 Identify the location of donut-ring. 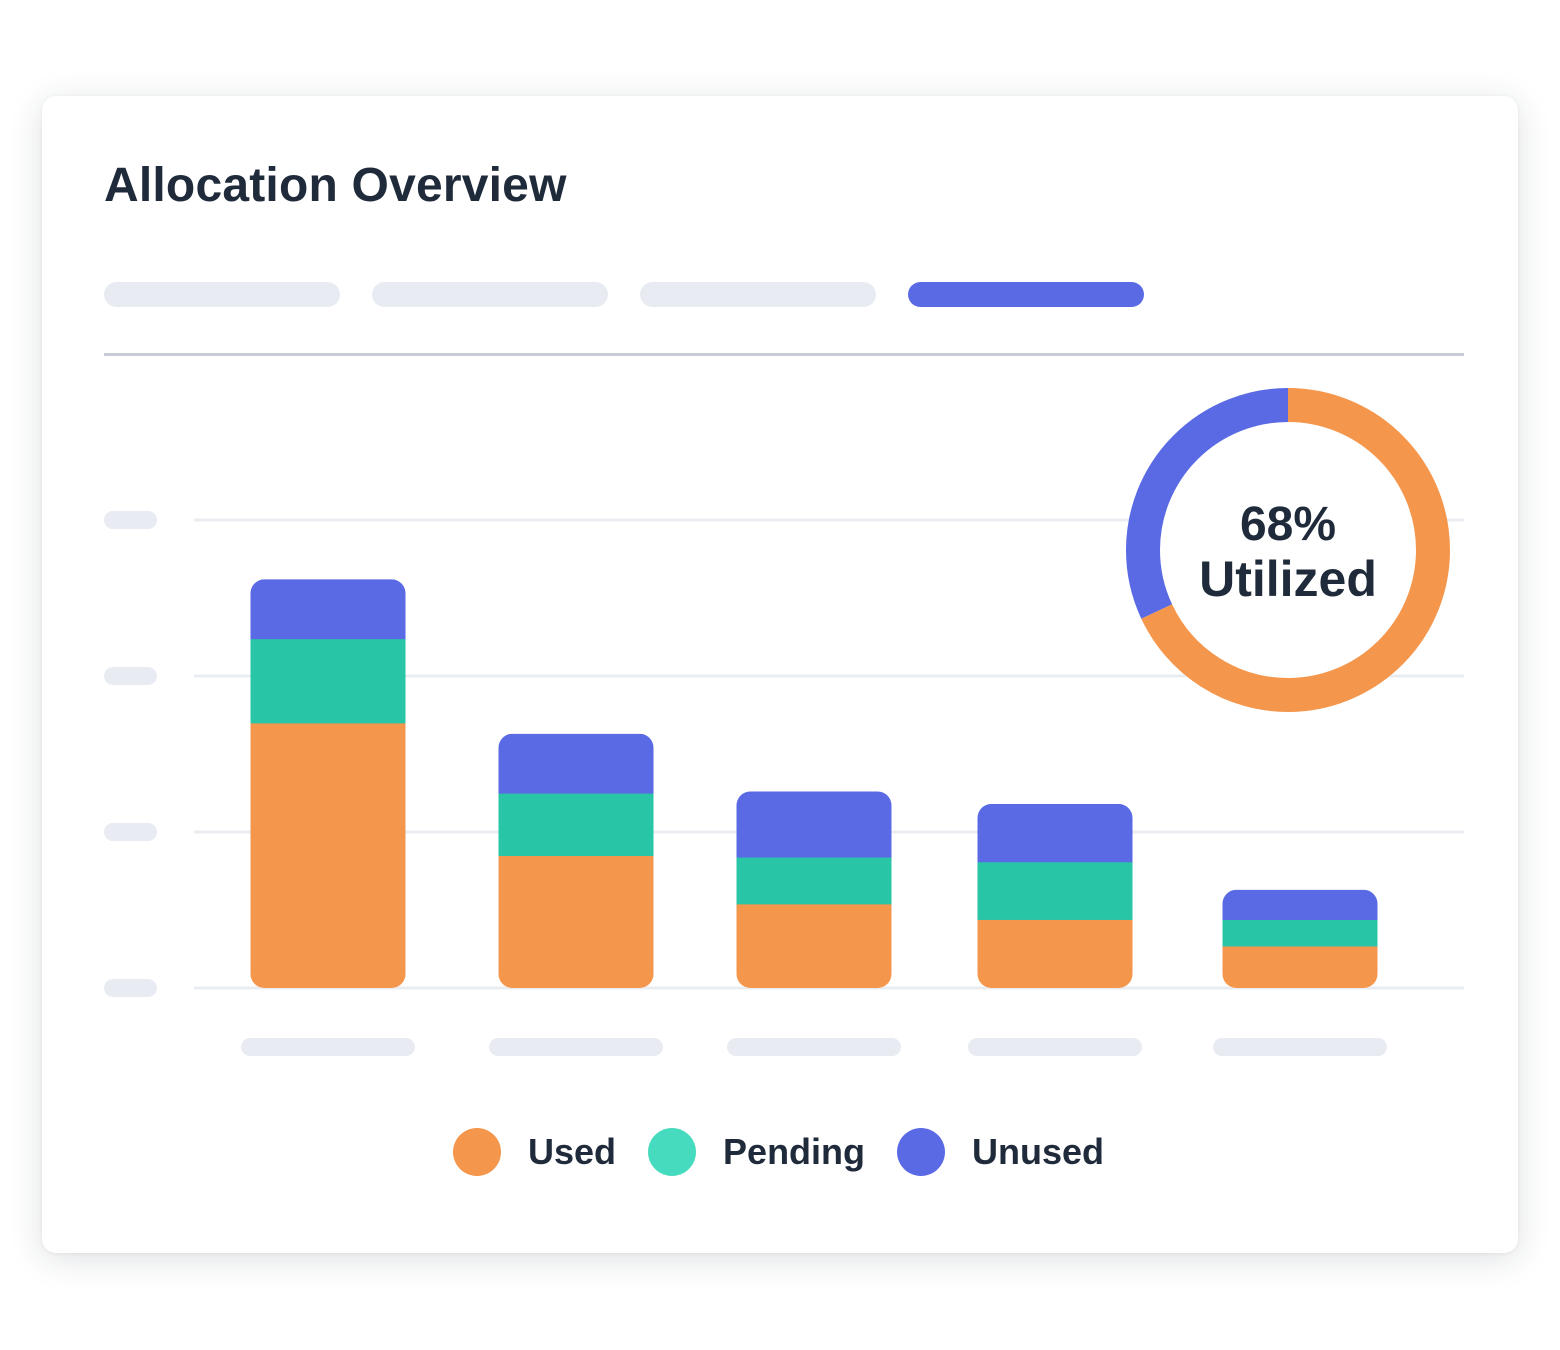
(1288, 550).